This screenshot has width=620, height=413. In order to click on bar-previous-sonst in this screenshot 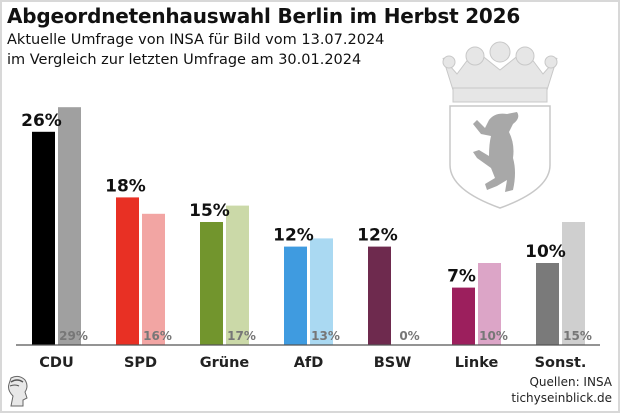, I will do `click(573, 283)`.